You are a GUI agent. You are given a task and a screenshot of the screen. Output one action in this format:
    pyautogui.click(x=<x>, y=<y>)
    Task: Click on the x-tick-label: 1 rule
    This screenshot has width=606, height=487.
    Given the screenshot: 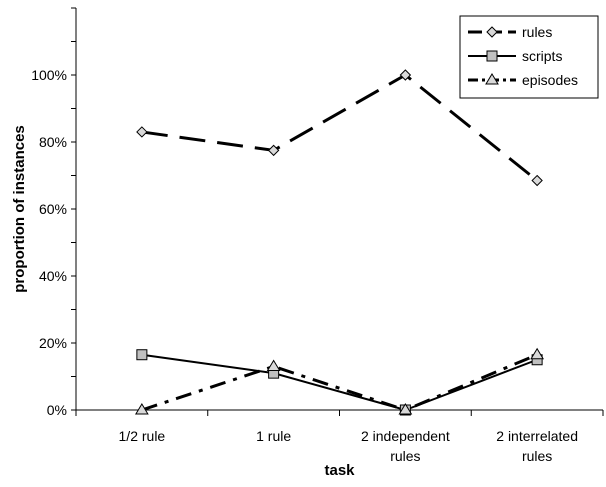 What is the action you would take?
    pyautogui.click(x=273, y=436)
    